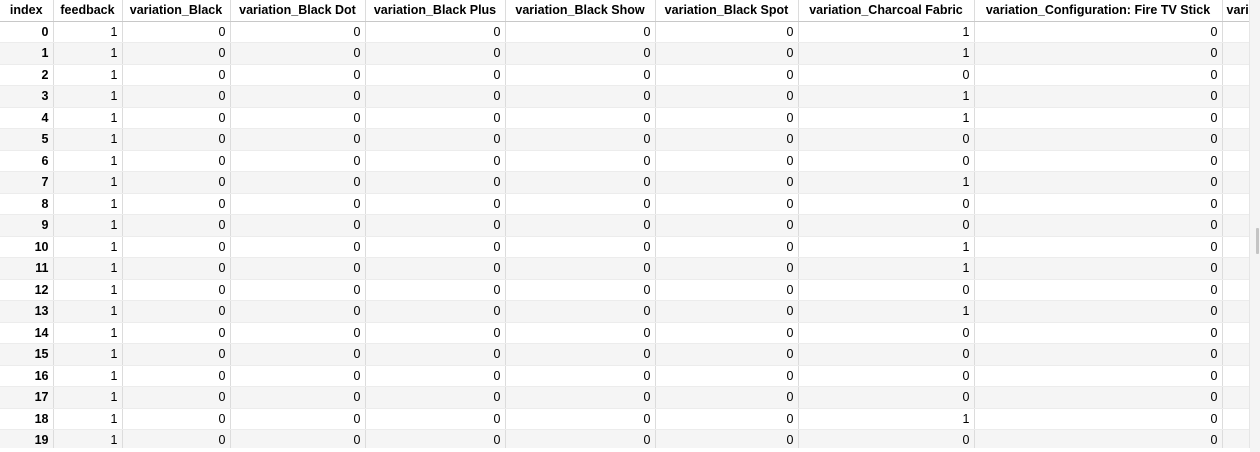  What do you see at coordinates (27, 32) in the screenshot?
I see `row-index-cell: 0` at bounding box center [27, 32].